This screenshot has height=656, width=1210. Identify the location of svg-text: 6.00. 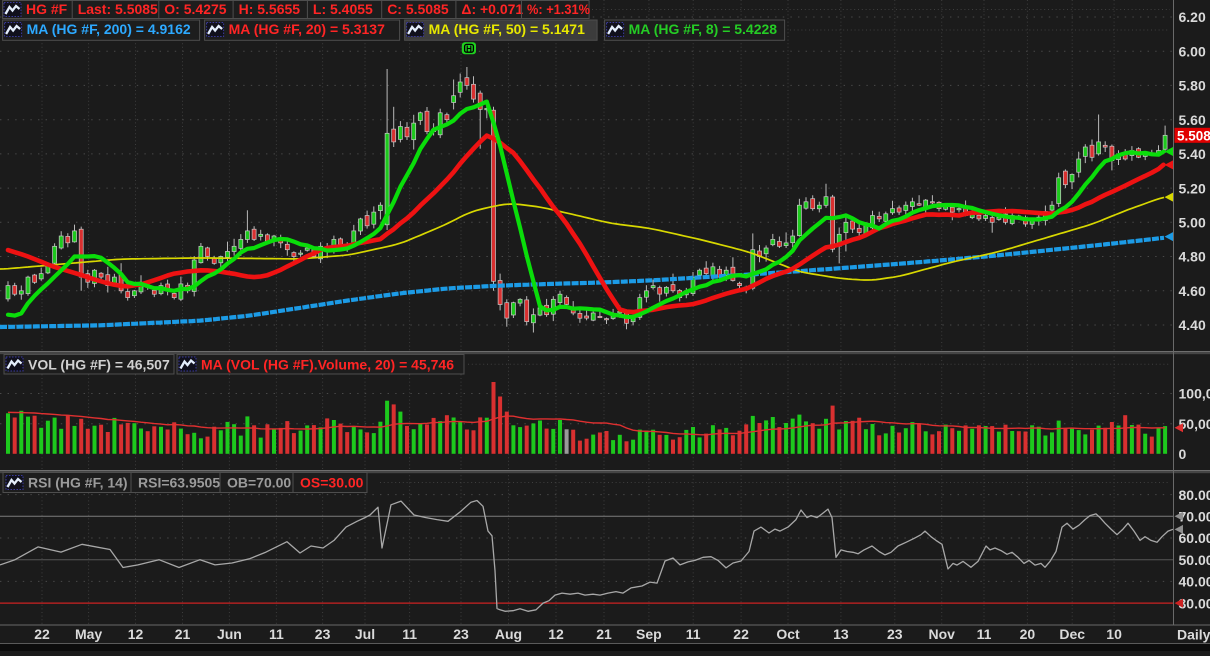
(1192, 51).